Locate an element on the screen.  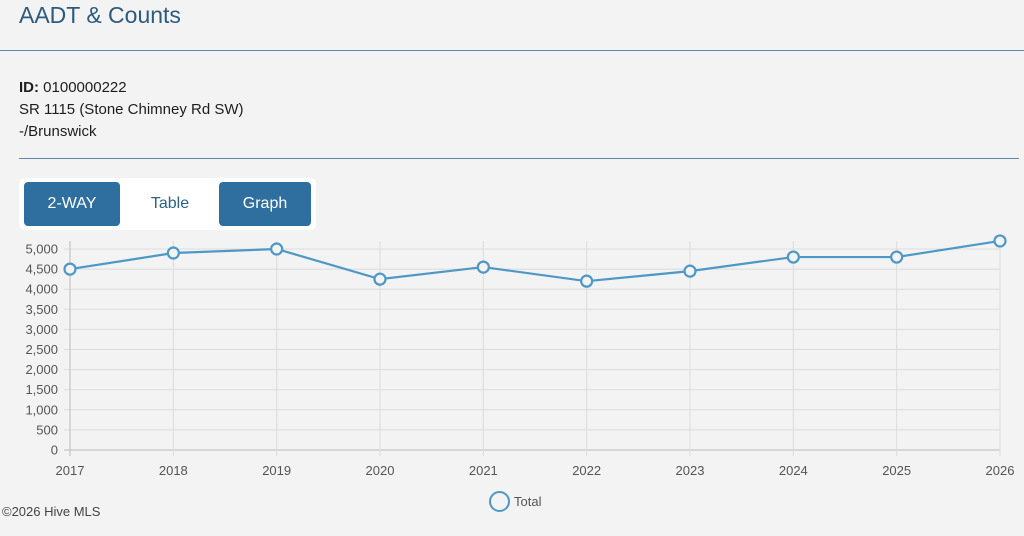
station-id-value: 0100000222 is located at coordinates (85, 87).